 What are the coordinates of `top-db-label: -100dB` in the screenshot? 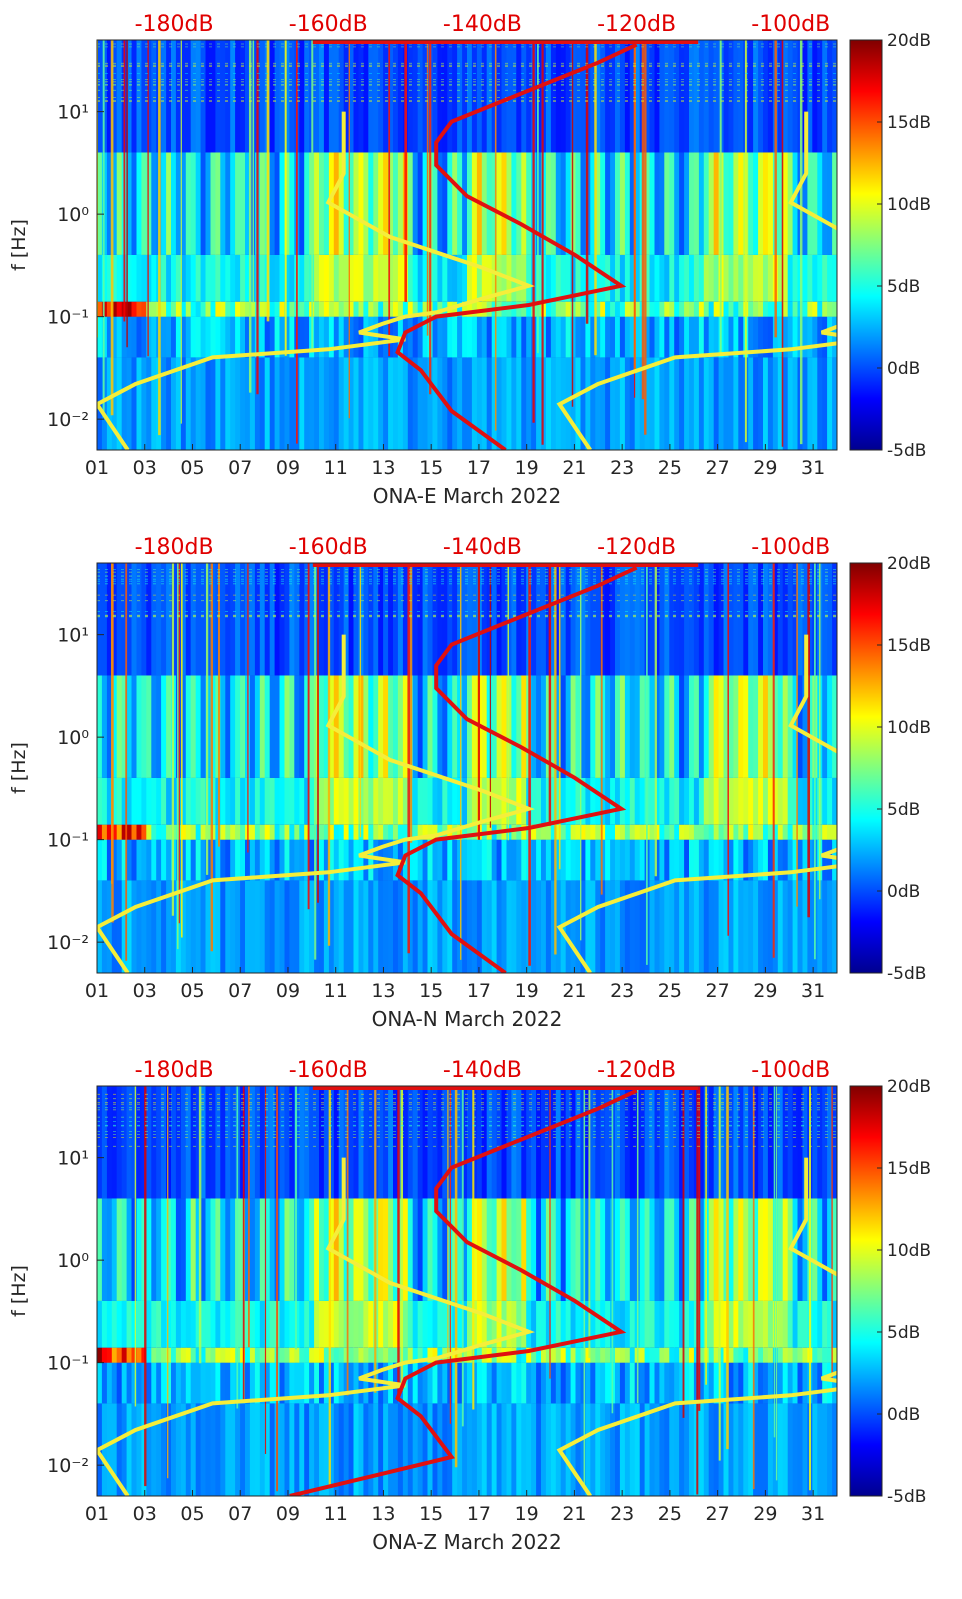 It's located at (790, 1070).